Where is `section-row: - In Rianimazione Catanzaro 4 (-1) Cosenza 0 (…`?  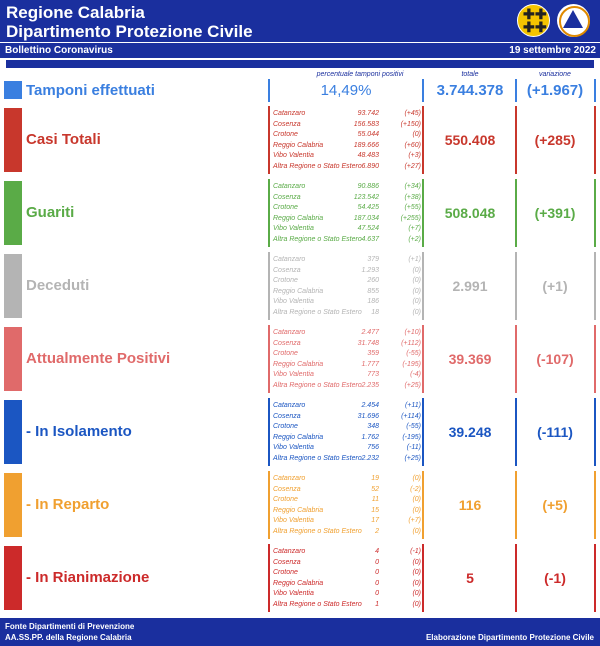 section-row: - In Rianimazione Catanzaro 4 (-1) Cosenza 0 (… is located at coordinates (300, 578).